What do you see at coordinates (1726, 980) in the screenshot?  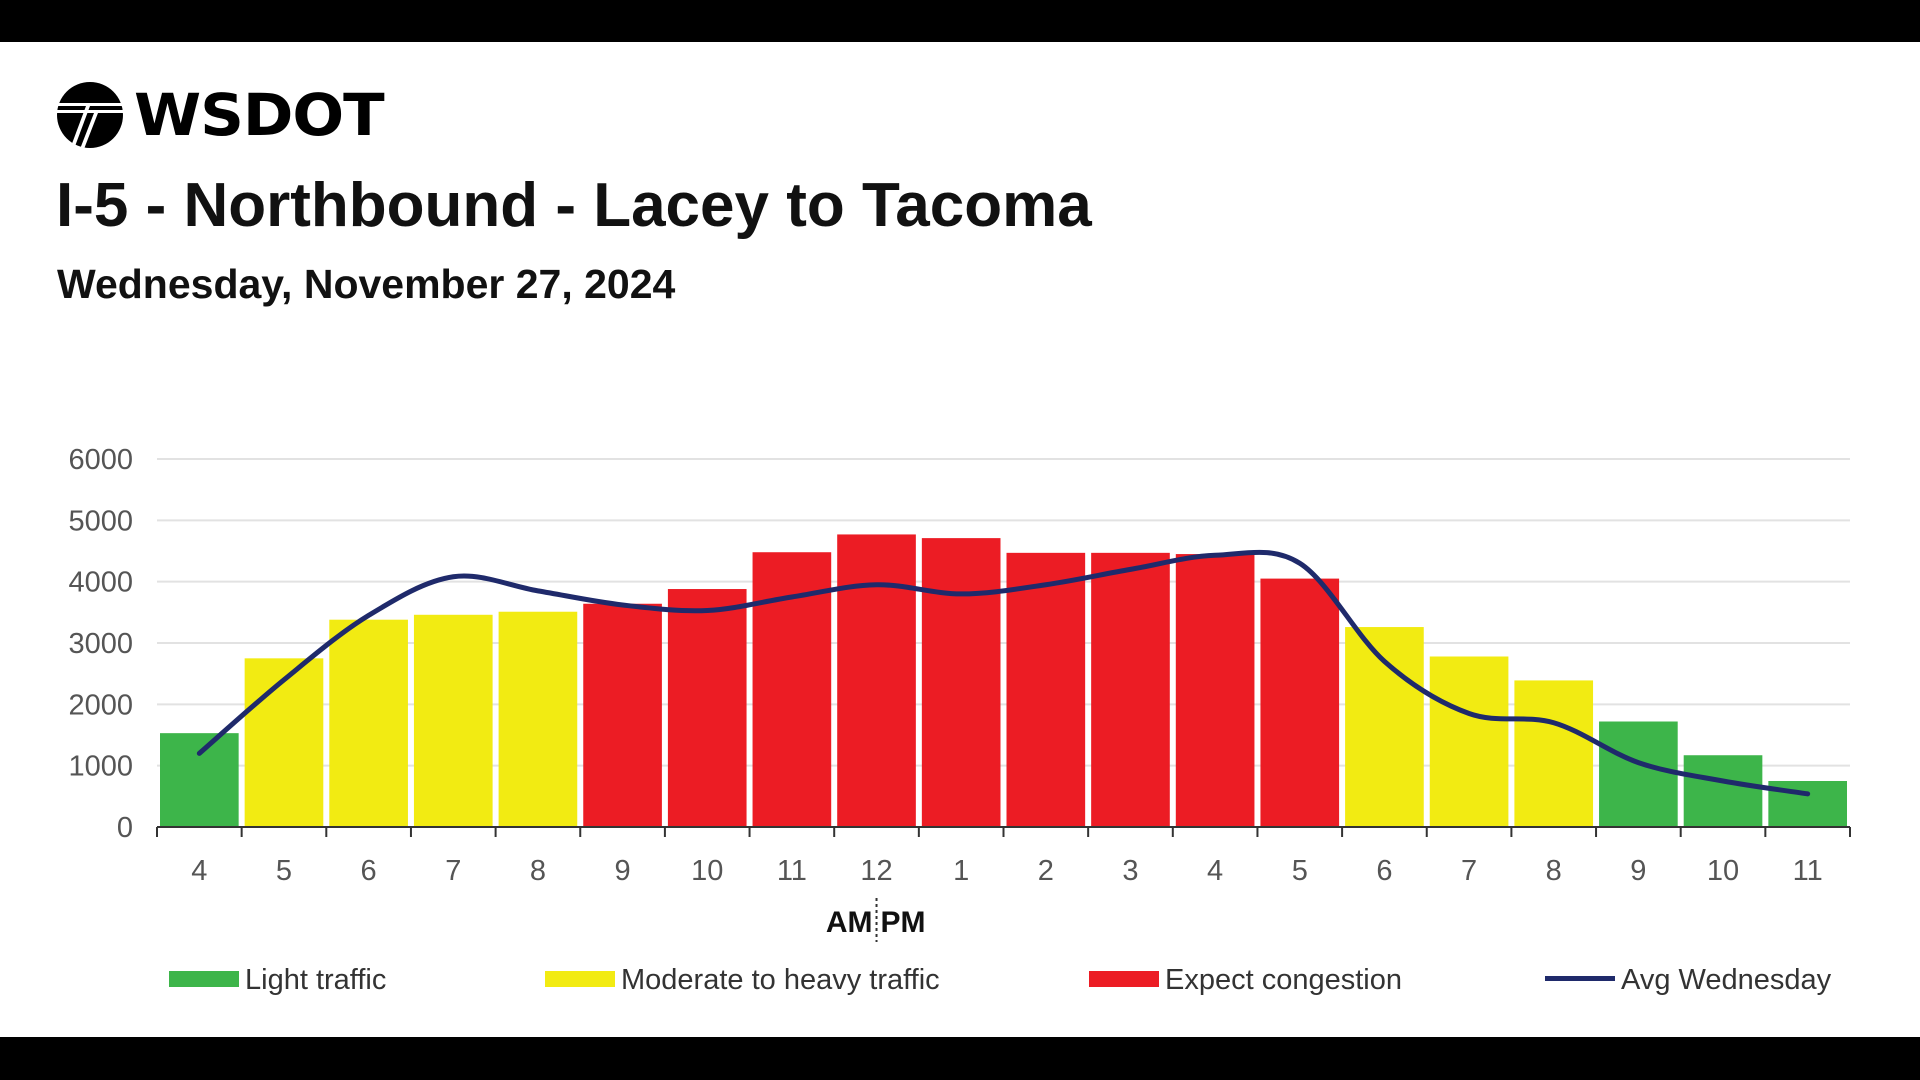 I see `legend-label-avg: Avg Wednesday` at bounding box center [1726, 980].